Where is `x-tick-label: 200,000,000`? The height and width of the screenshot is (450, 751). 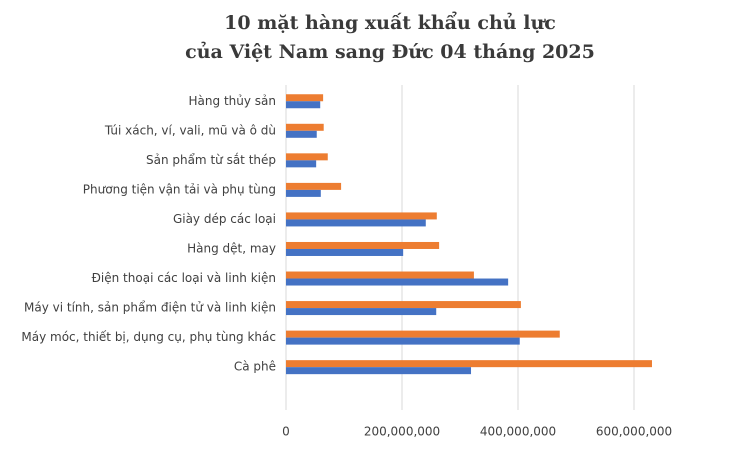 x-tick-label: 200,000,000 is located at coordinates (402, 432).